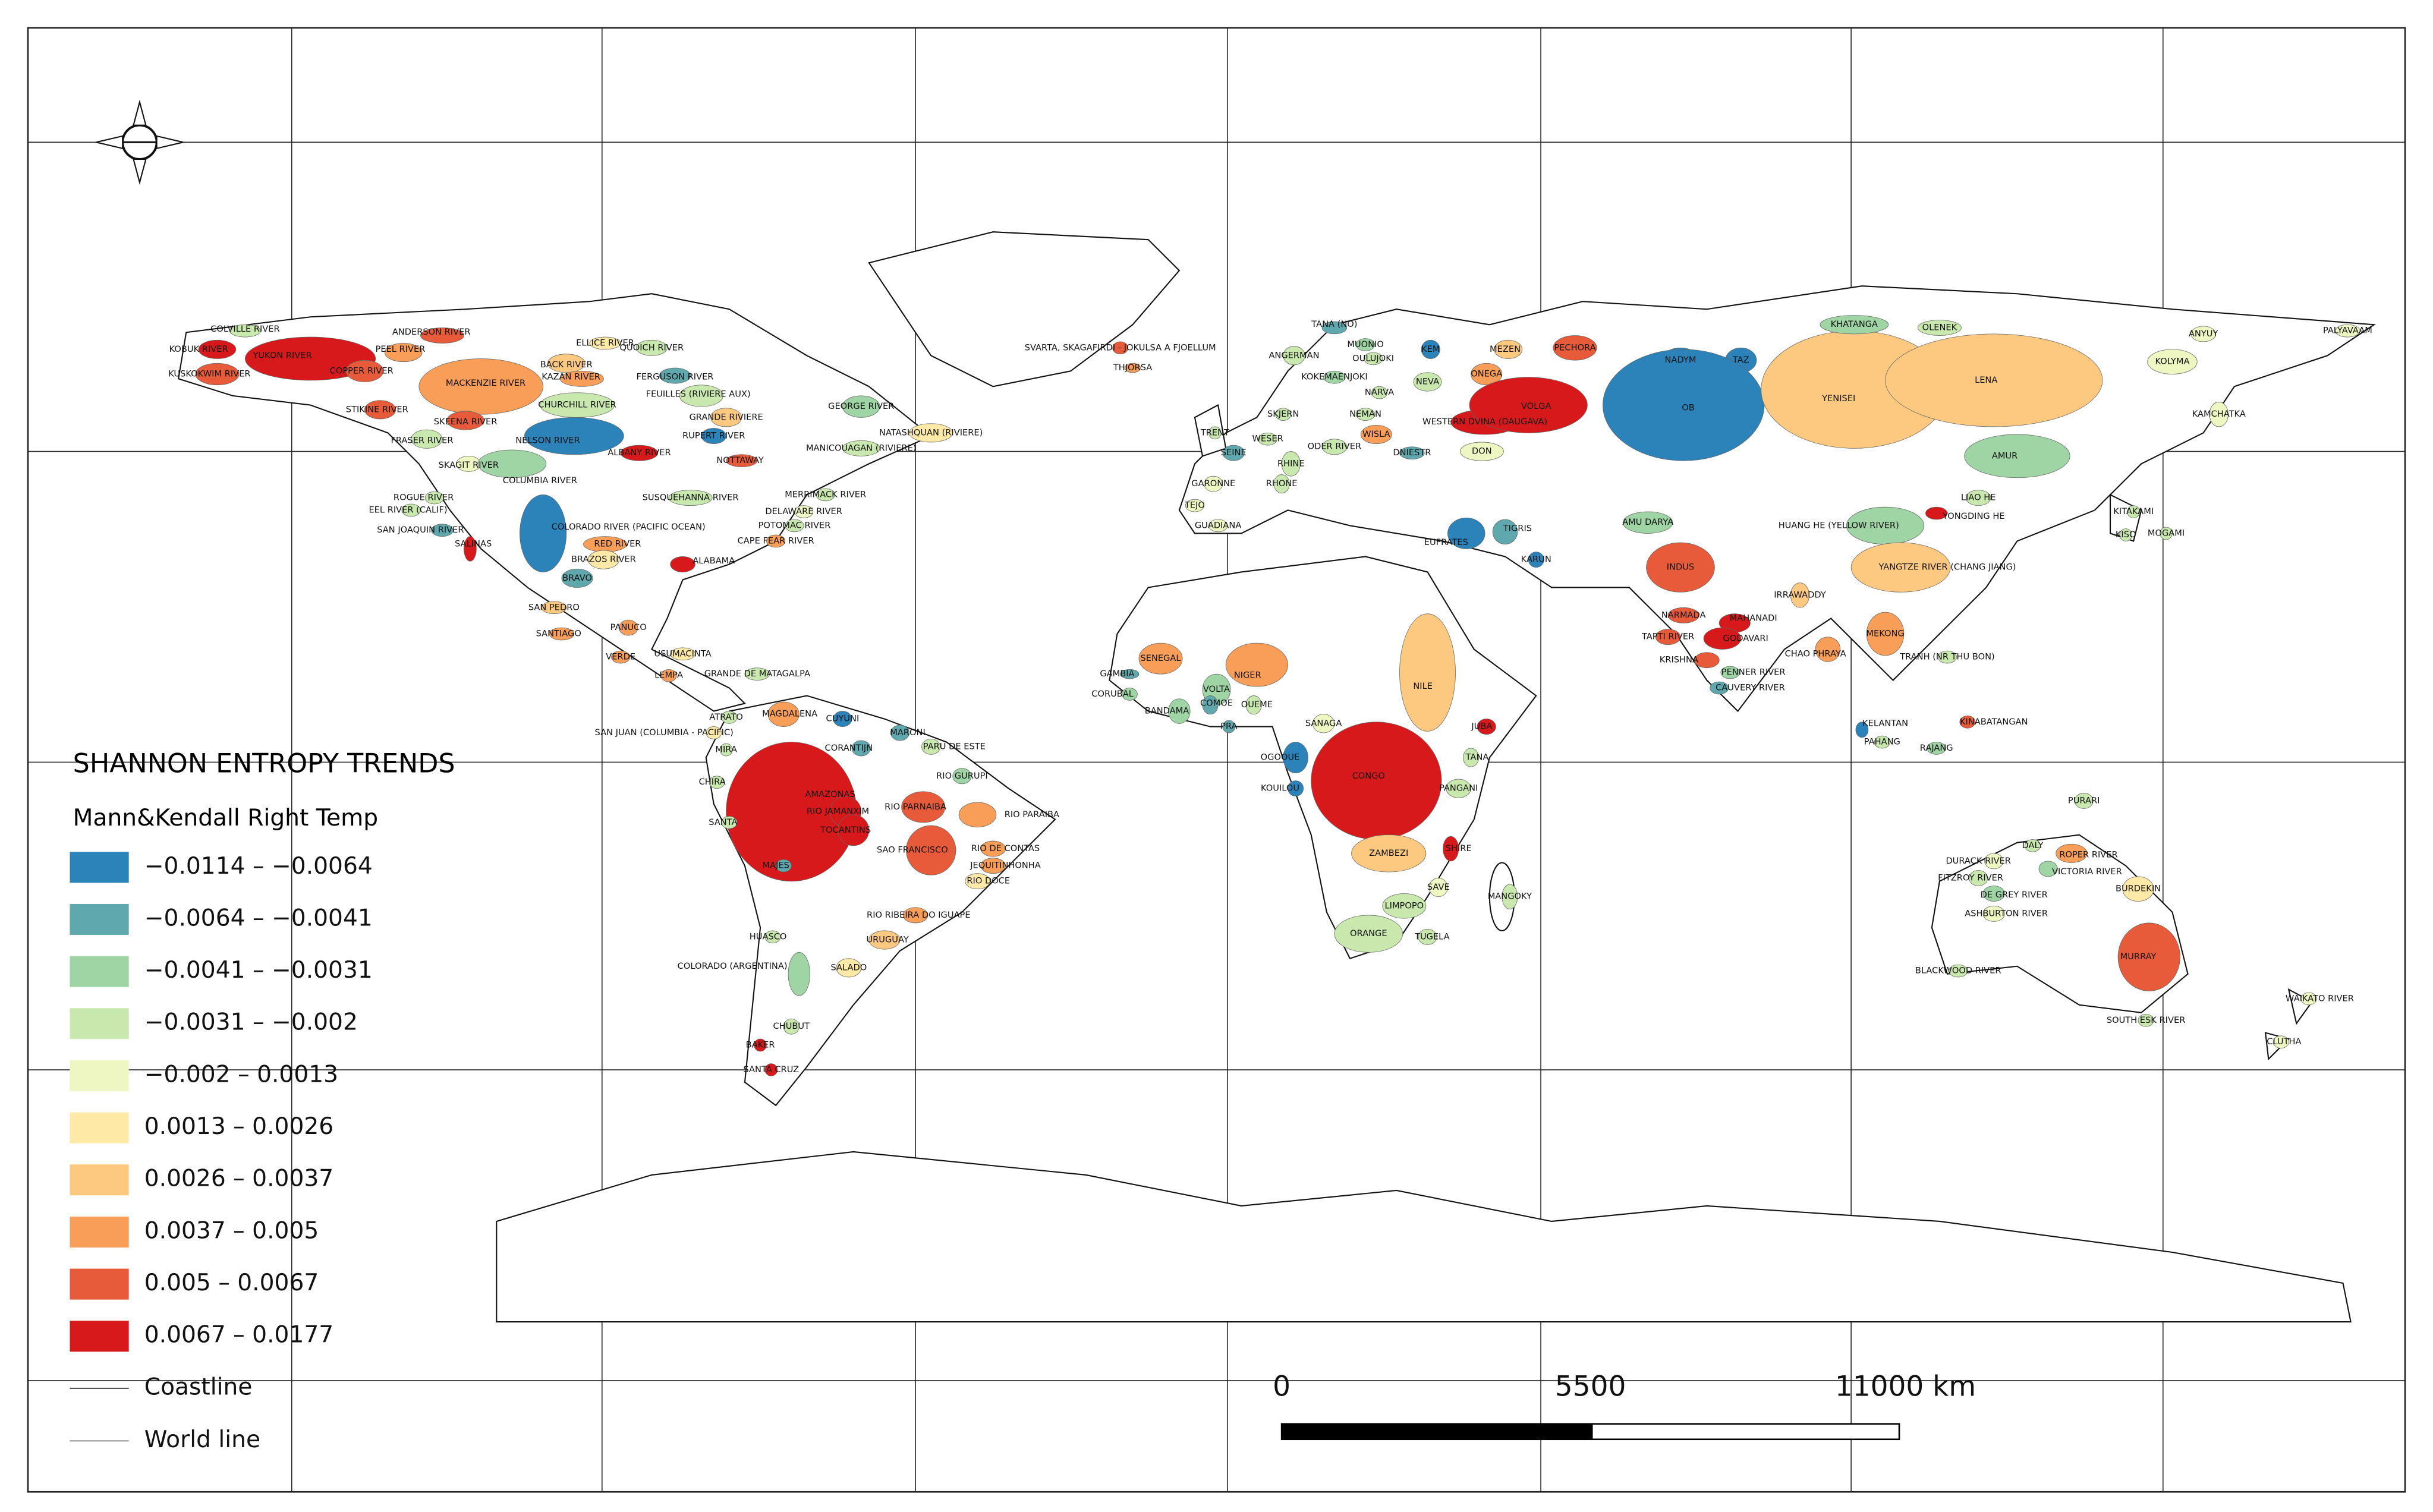 The height and width of the screenshot is (1512, 2433). I want to click on basin-label: MANGOKY, so click(1510, 897).